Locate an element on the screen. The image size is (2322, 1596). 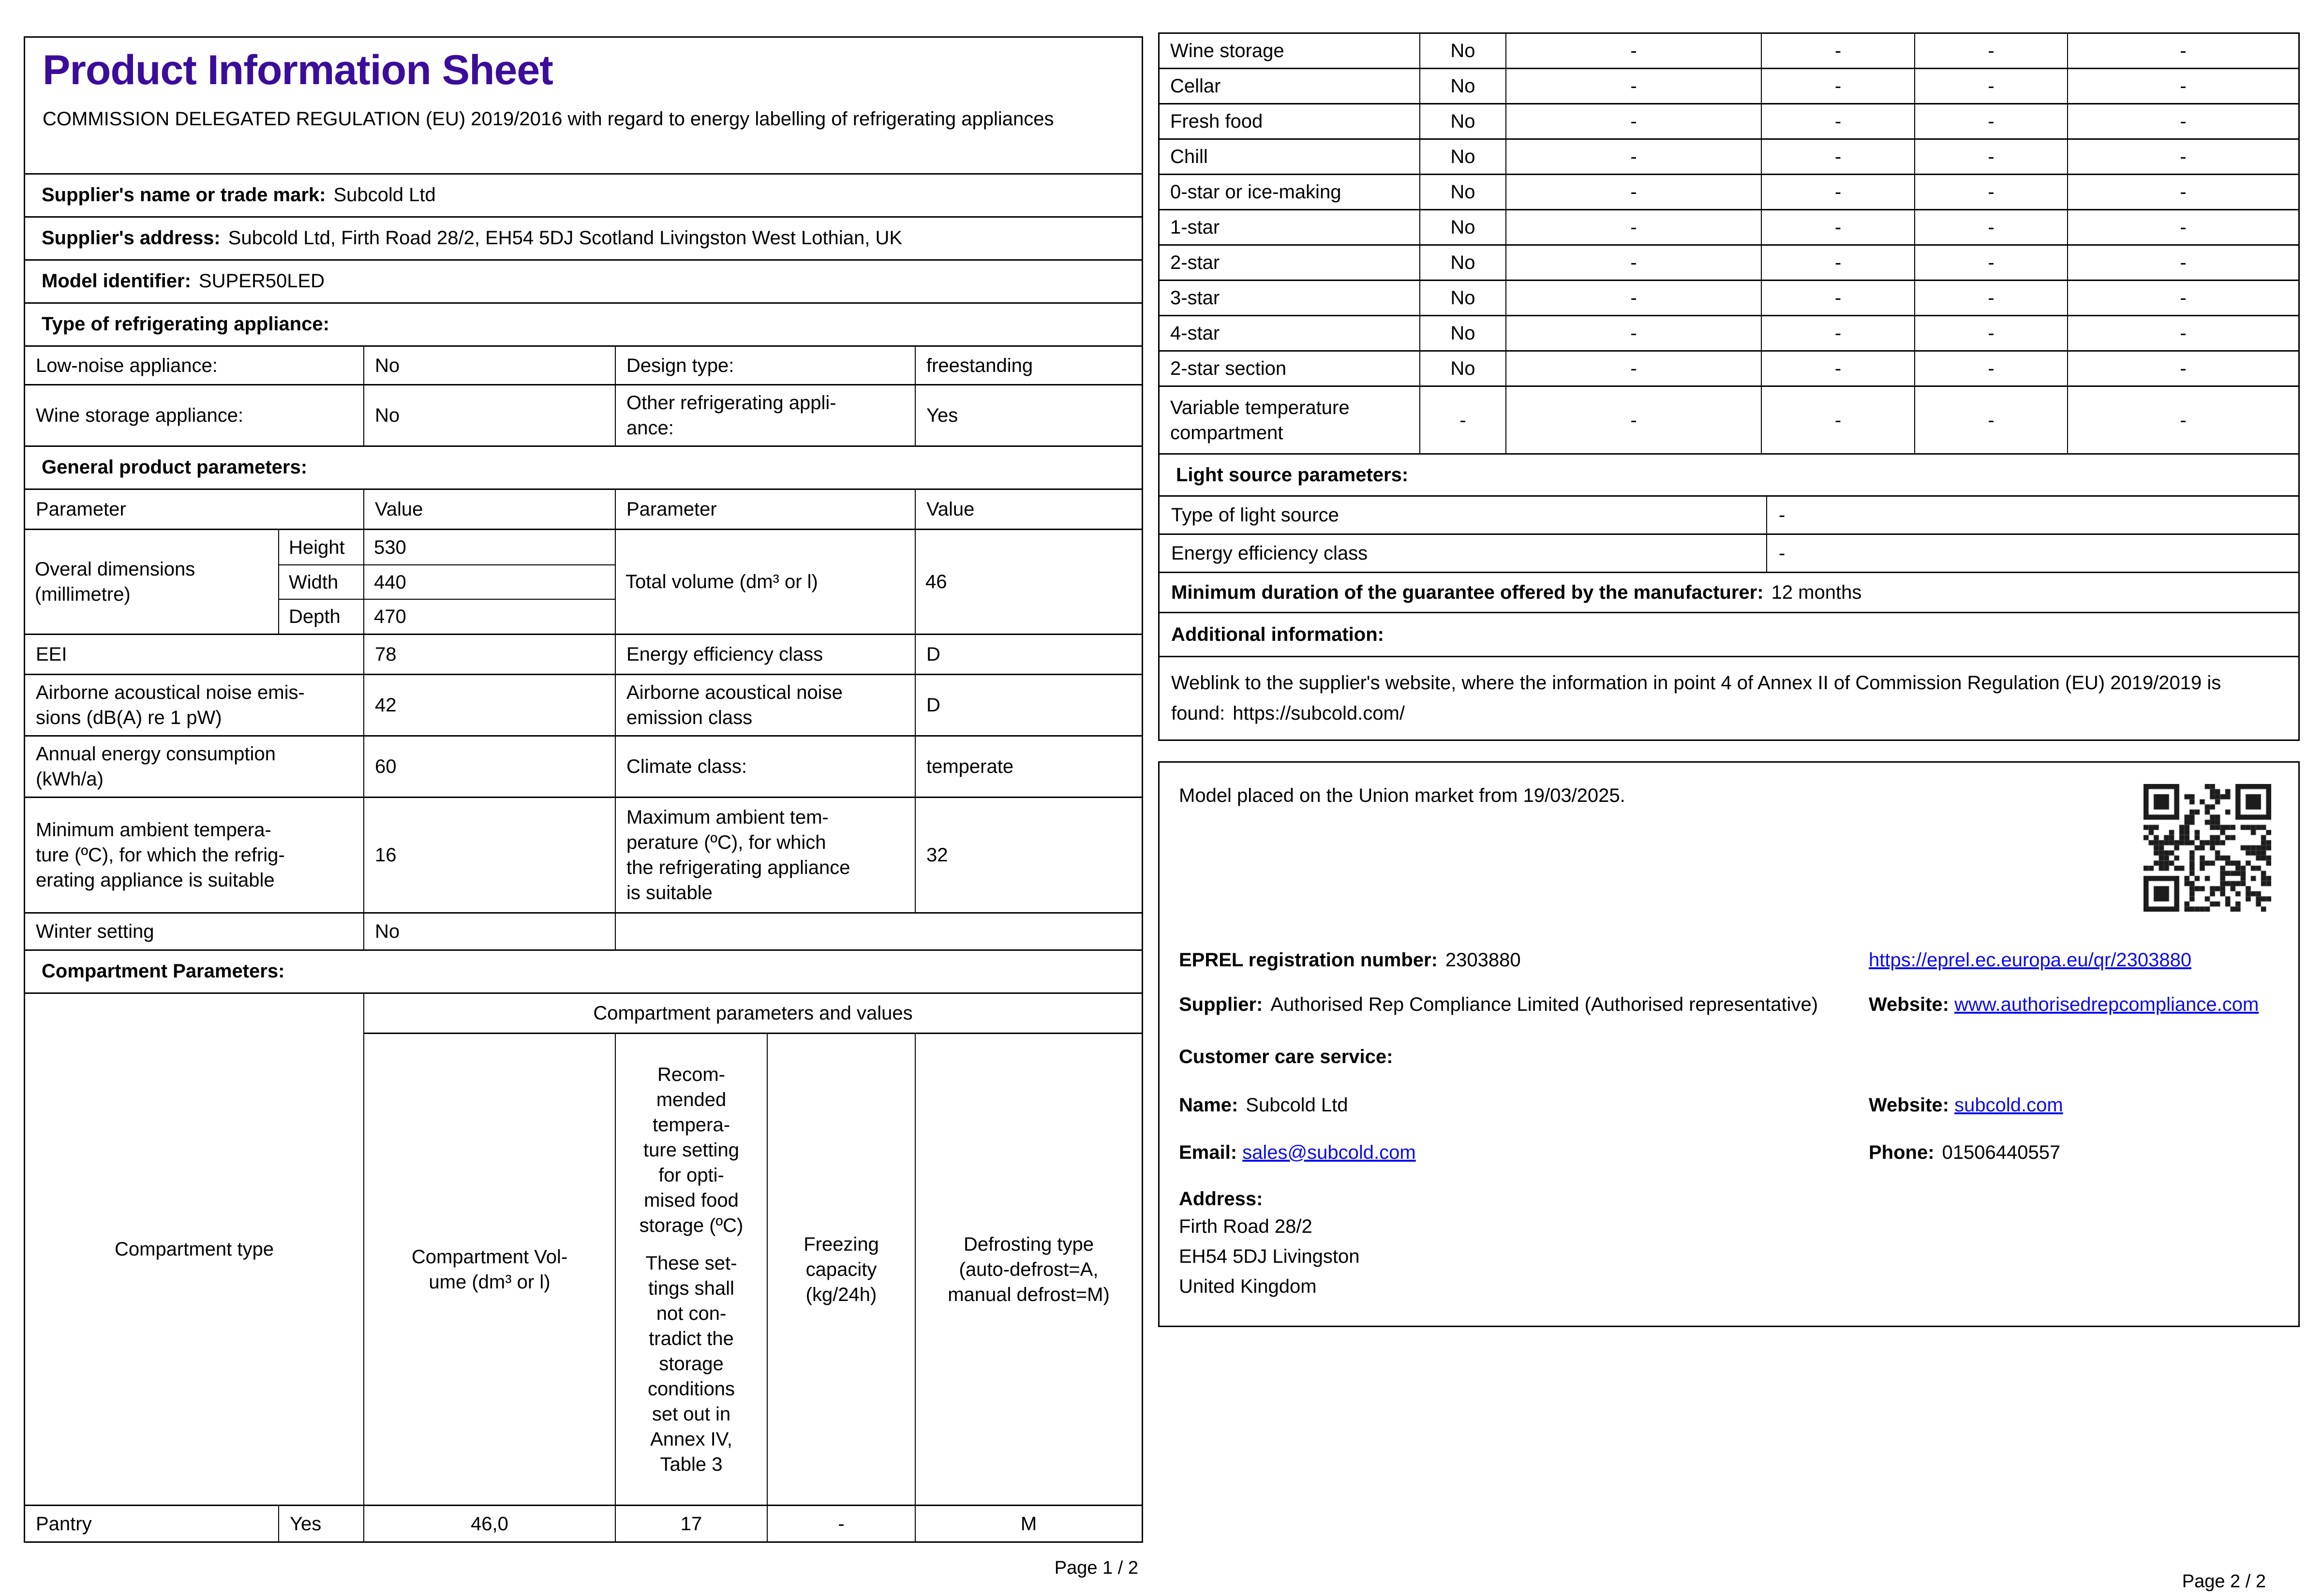
page-1-footer: Page 1 / 2 is located at coordinates (1096, 1568).